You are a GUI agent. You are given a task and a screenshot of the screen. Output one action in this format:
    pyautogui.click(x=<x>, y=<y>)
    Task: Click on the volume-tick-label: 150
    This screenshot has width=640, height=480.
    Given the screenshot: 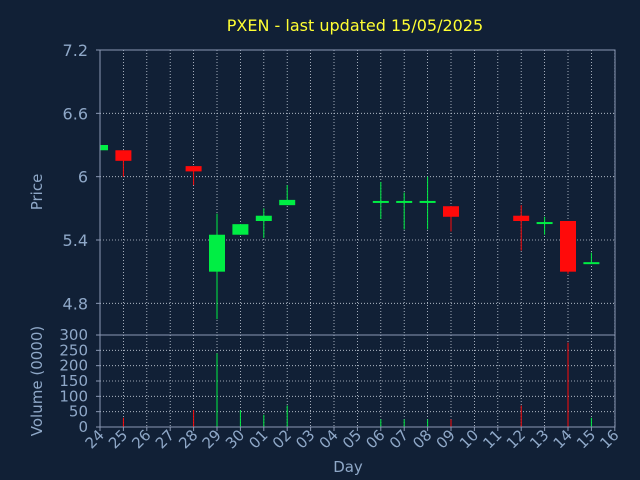 What is the action you would take?
    pyautogui.click(x=73, y=381)
    